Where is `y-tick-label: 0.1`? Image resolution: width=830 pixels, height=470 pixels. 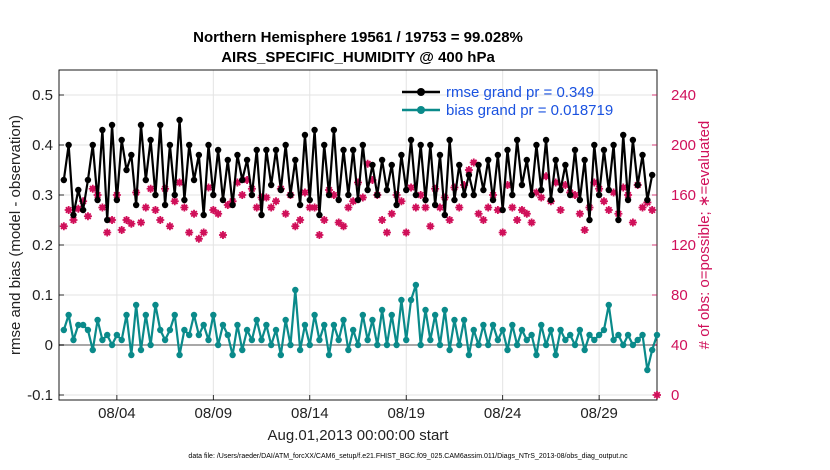 y-tick-label: 0.1 is located at coordinates (42, 295).